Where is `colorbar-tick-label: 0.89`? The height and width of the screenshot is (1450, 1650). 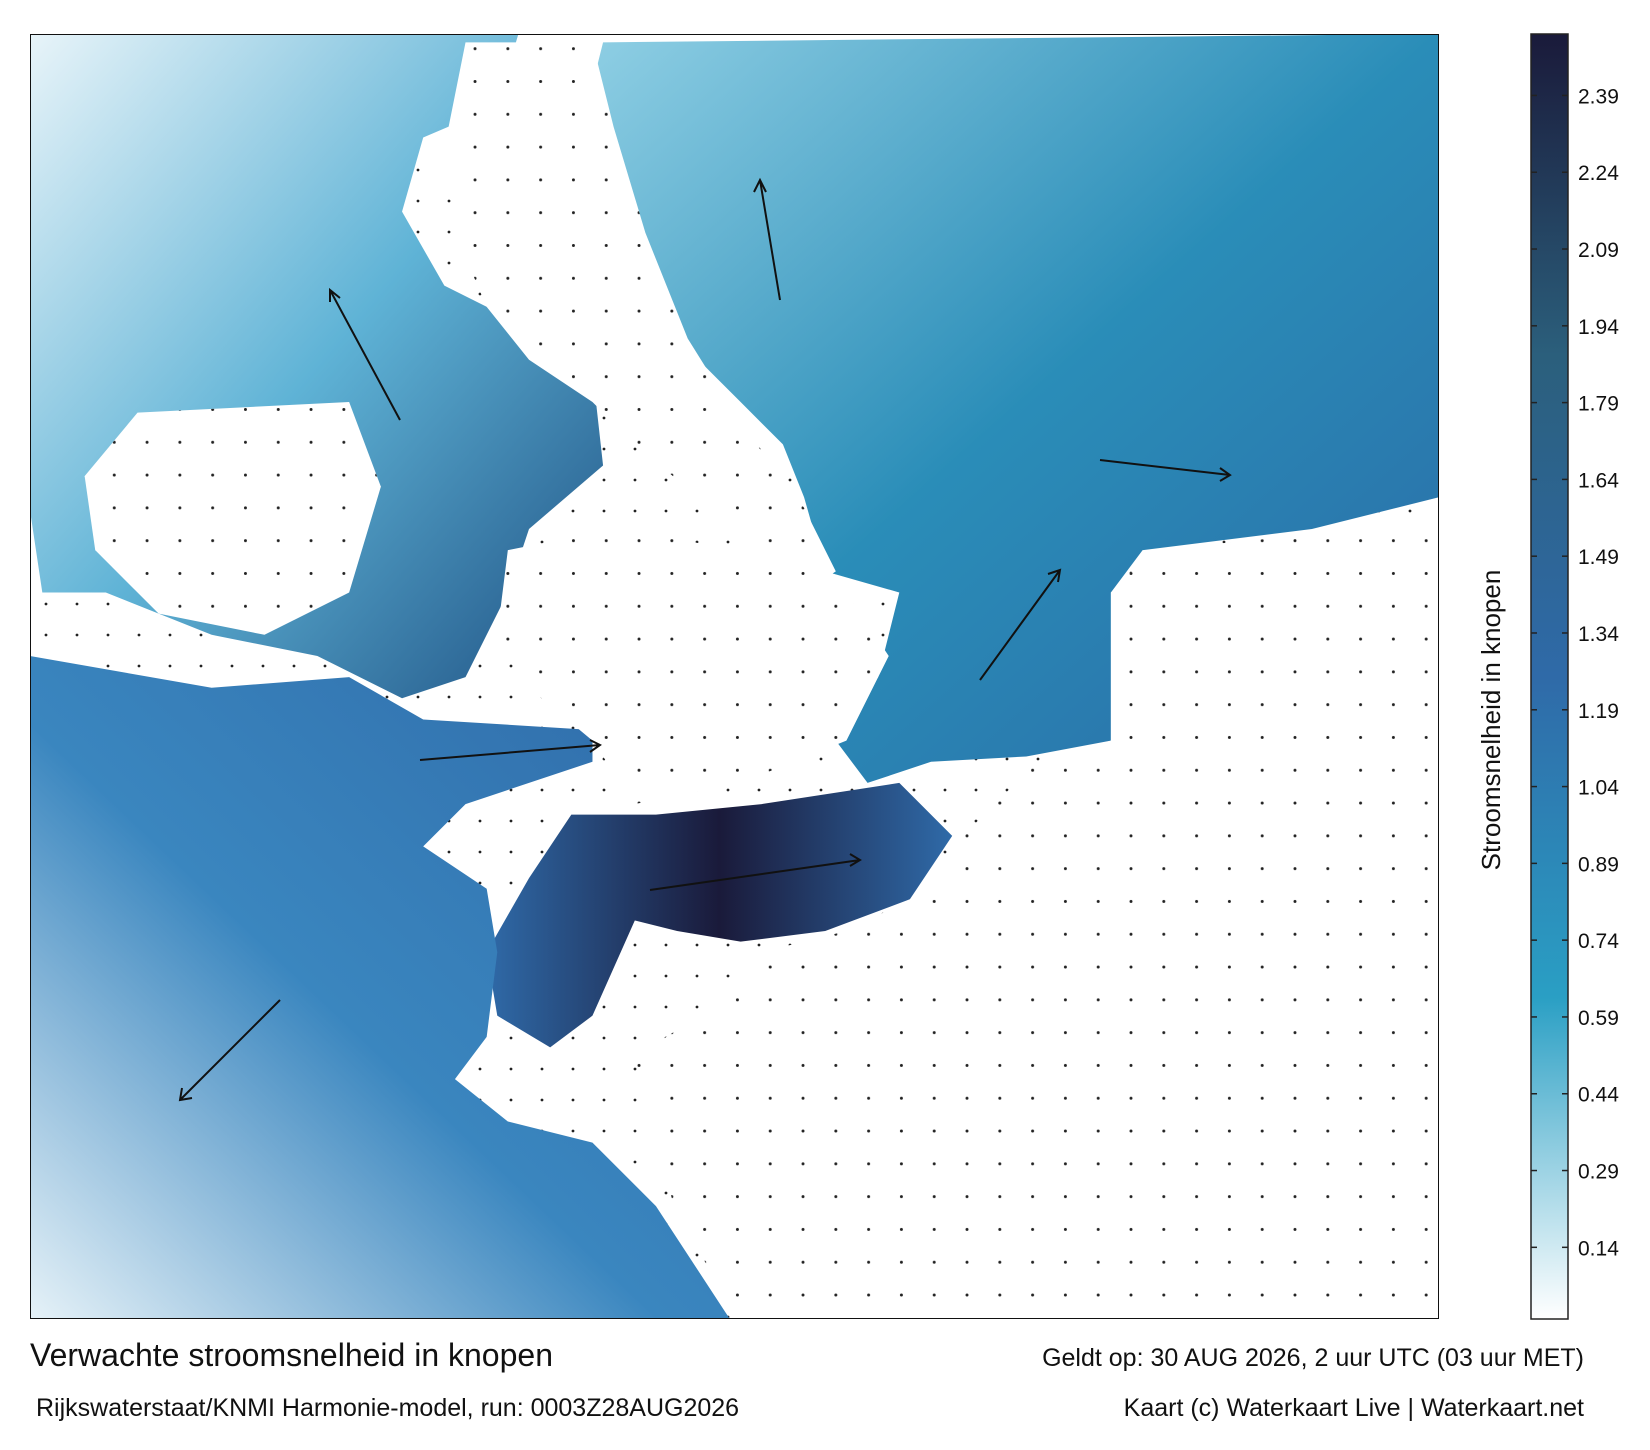
colorbar-tick-label: 0.89 is located at coordinates (1598, 864).